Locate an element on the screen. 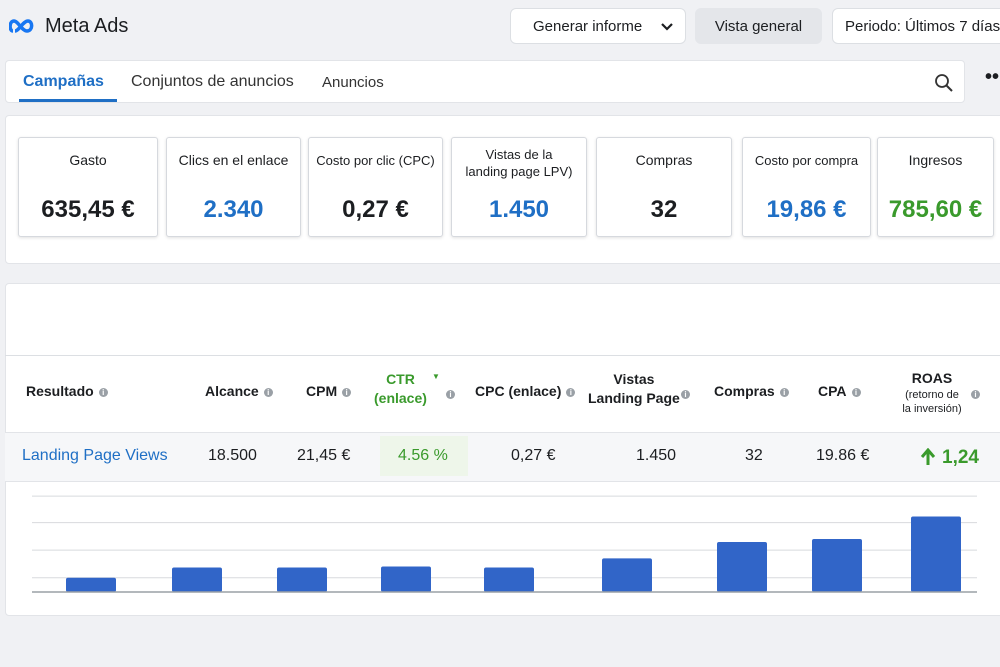 The height and width of the screenshot is (667, 1000). kpi-value: 635,45 € is located at coordinates (88, 209).